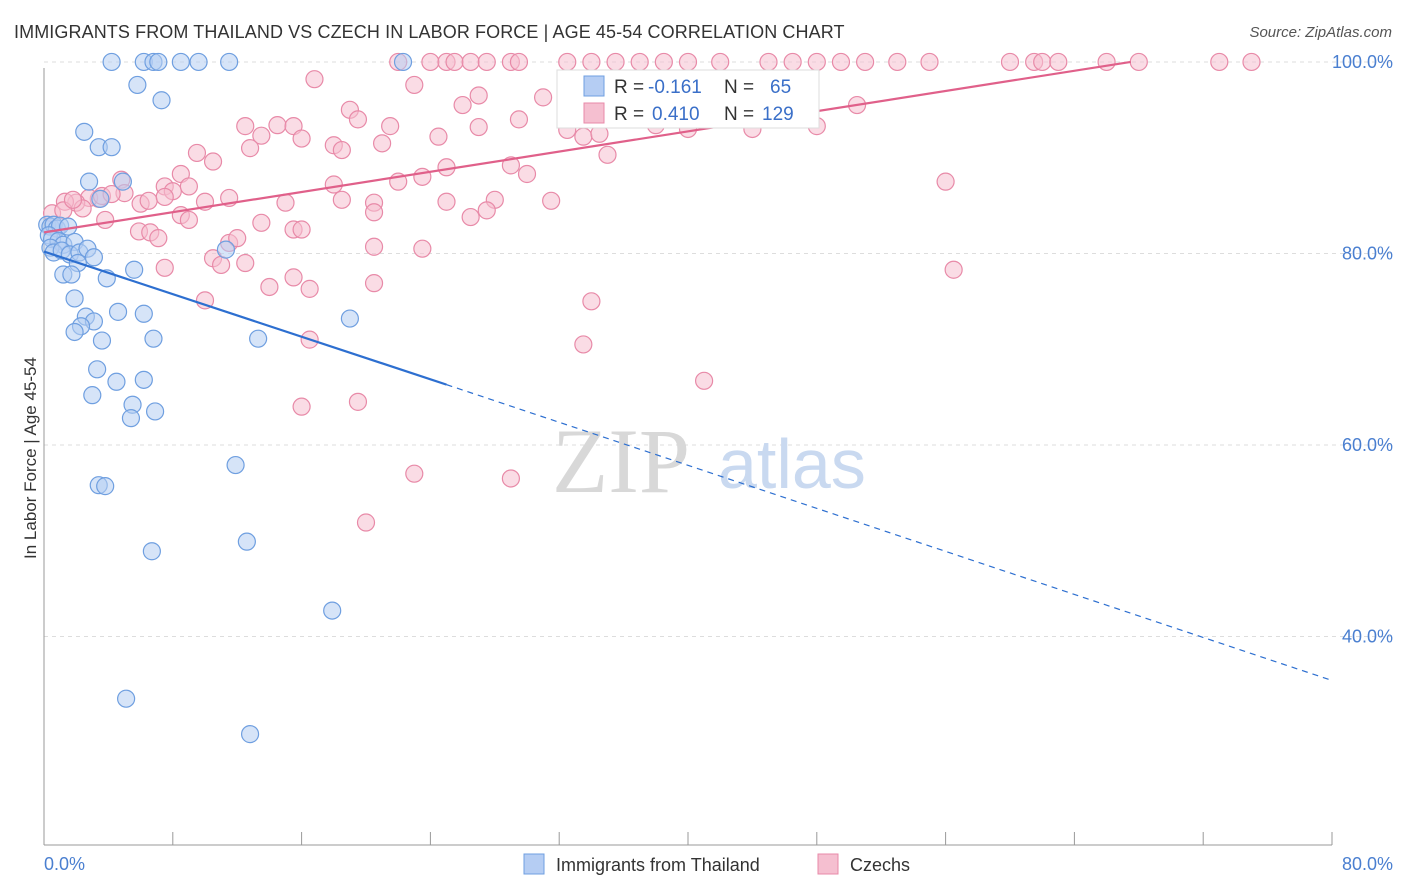 This screenshot has width=1406, height=892. What do you see at coordinates (792, 464) in the screenshot?
I see `watermark-atlas: atlas` at bounding box center [792, 464].